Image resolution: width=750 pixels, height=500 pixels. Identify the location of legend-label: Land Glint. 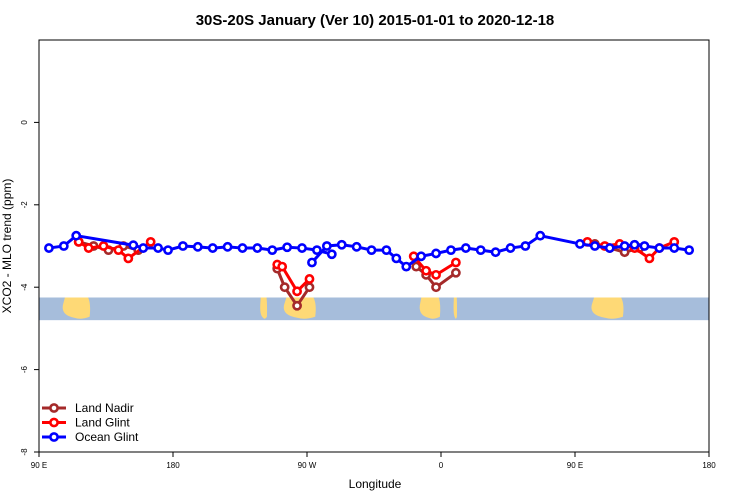
(102, 423).